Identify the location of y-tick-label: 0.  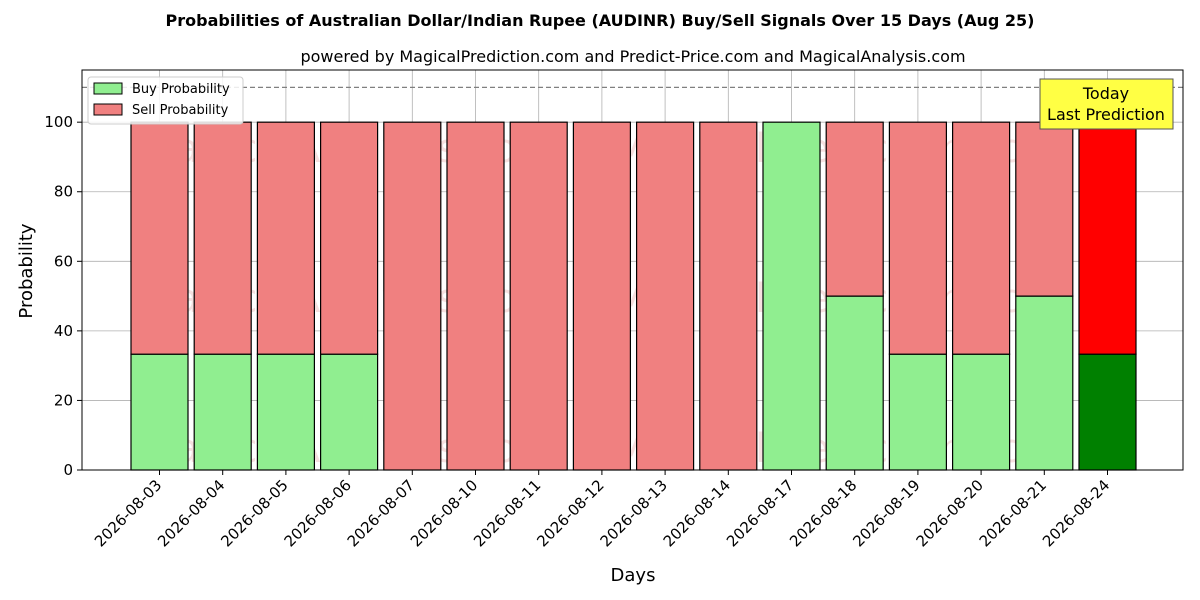
(68, 470).